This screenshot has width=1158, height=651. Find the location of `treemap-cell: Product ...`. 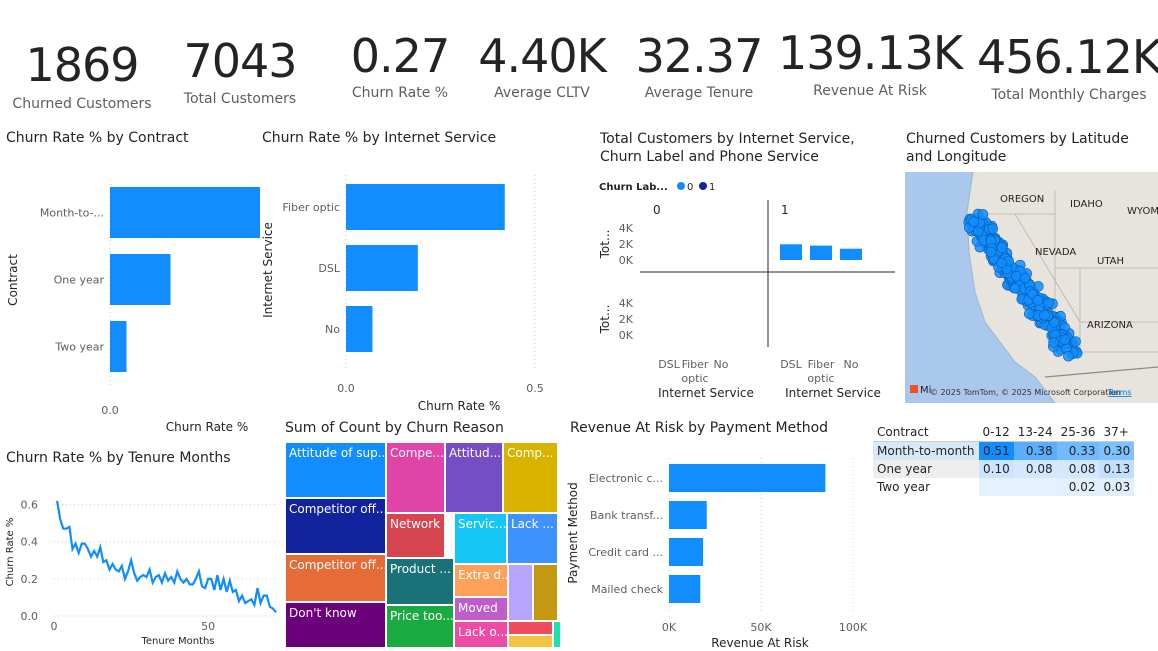

treemap-cell: Product ... is located at coordinates (420, 581).